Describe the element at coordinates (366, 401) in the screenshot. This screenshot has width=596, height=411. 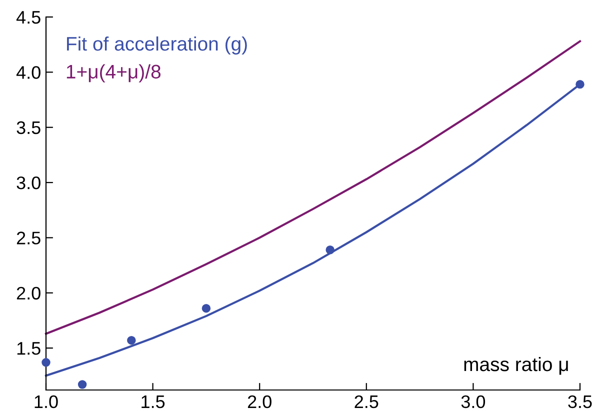
I see `x-tick-label: 2.5` at that location.